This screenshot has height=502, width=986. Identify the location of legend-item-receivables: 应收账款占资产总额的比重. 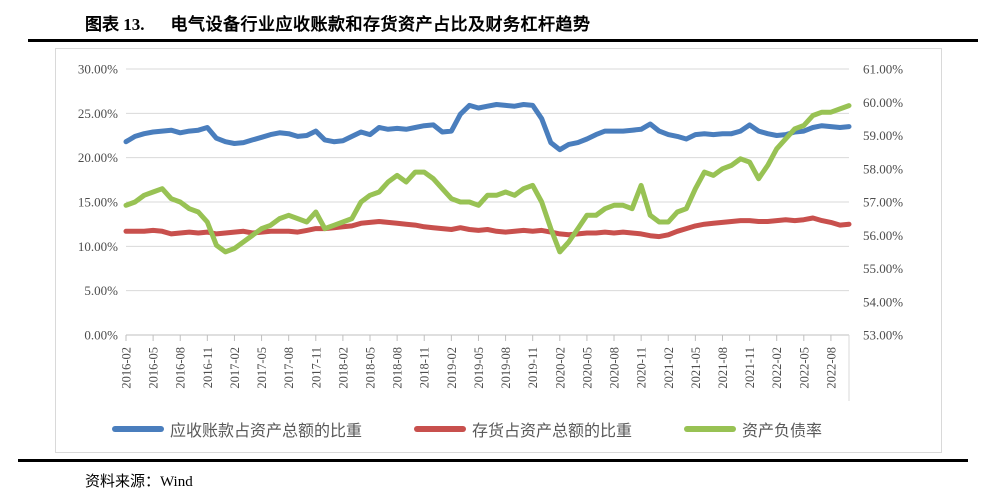
(237, 429).